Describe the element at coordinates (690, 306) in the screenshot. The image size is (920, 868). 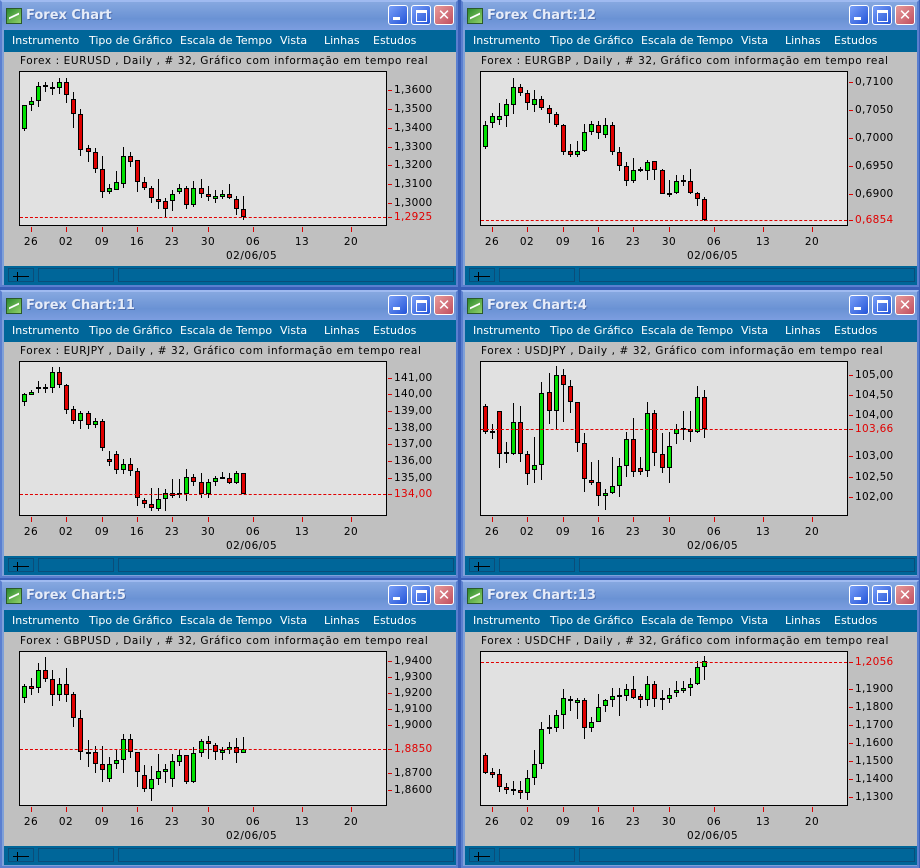
I see `title-bar: Forex Chart:4 ✕` at that location.